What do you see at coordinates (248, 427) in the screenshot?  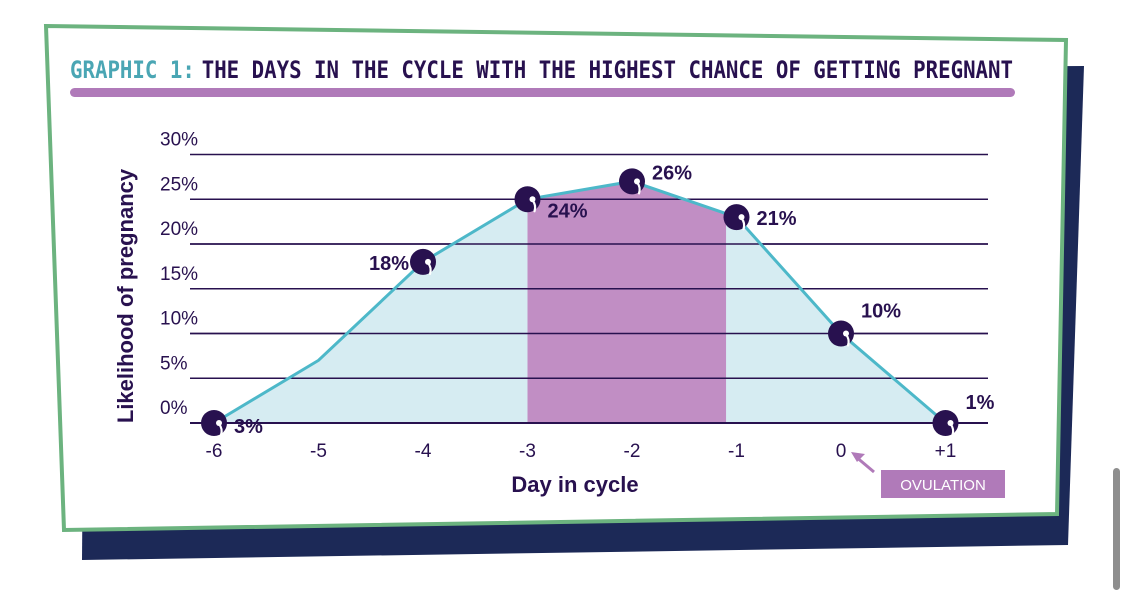 I see `data-label: 3%` at bounding box center [248, 427].